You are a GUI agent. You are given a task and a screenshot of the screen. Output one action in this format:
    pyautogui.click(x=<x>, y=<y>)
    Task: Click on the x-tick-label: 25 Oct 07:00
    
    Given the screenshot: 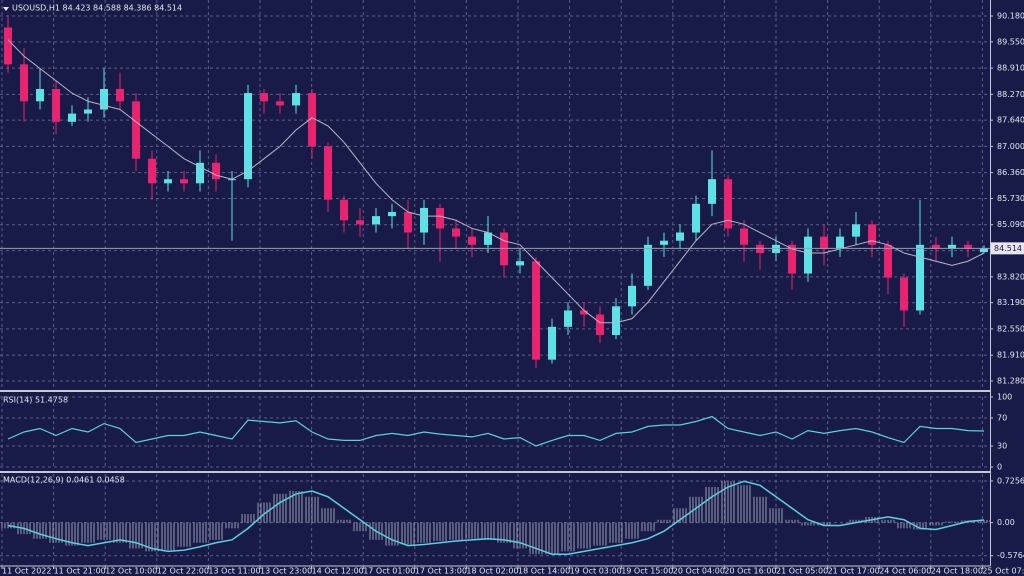 What is the action you would take?
    pyautogui.click(x=1003, y=571)
    